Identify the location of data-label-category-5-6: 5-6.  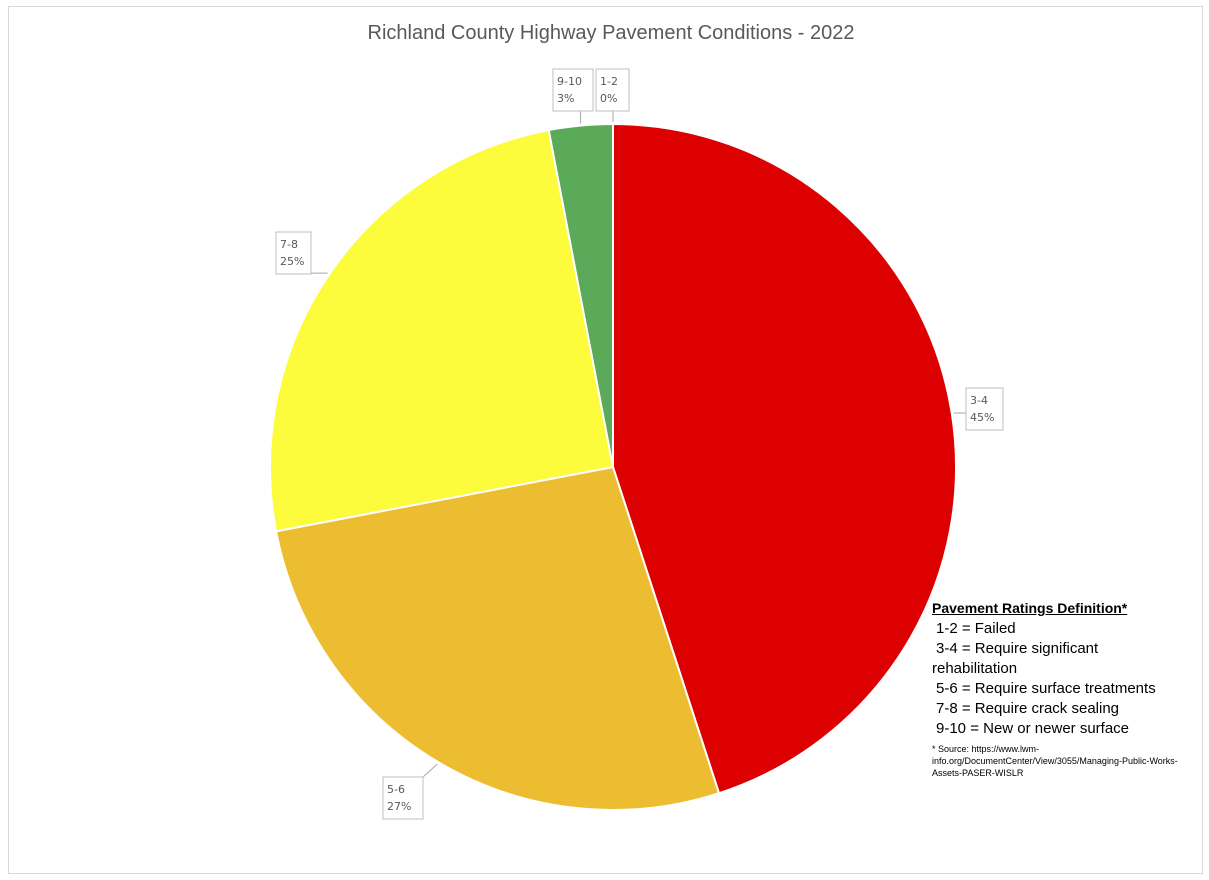
(396, 789).